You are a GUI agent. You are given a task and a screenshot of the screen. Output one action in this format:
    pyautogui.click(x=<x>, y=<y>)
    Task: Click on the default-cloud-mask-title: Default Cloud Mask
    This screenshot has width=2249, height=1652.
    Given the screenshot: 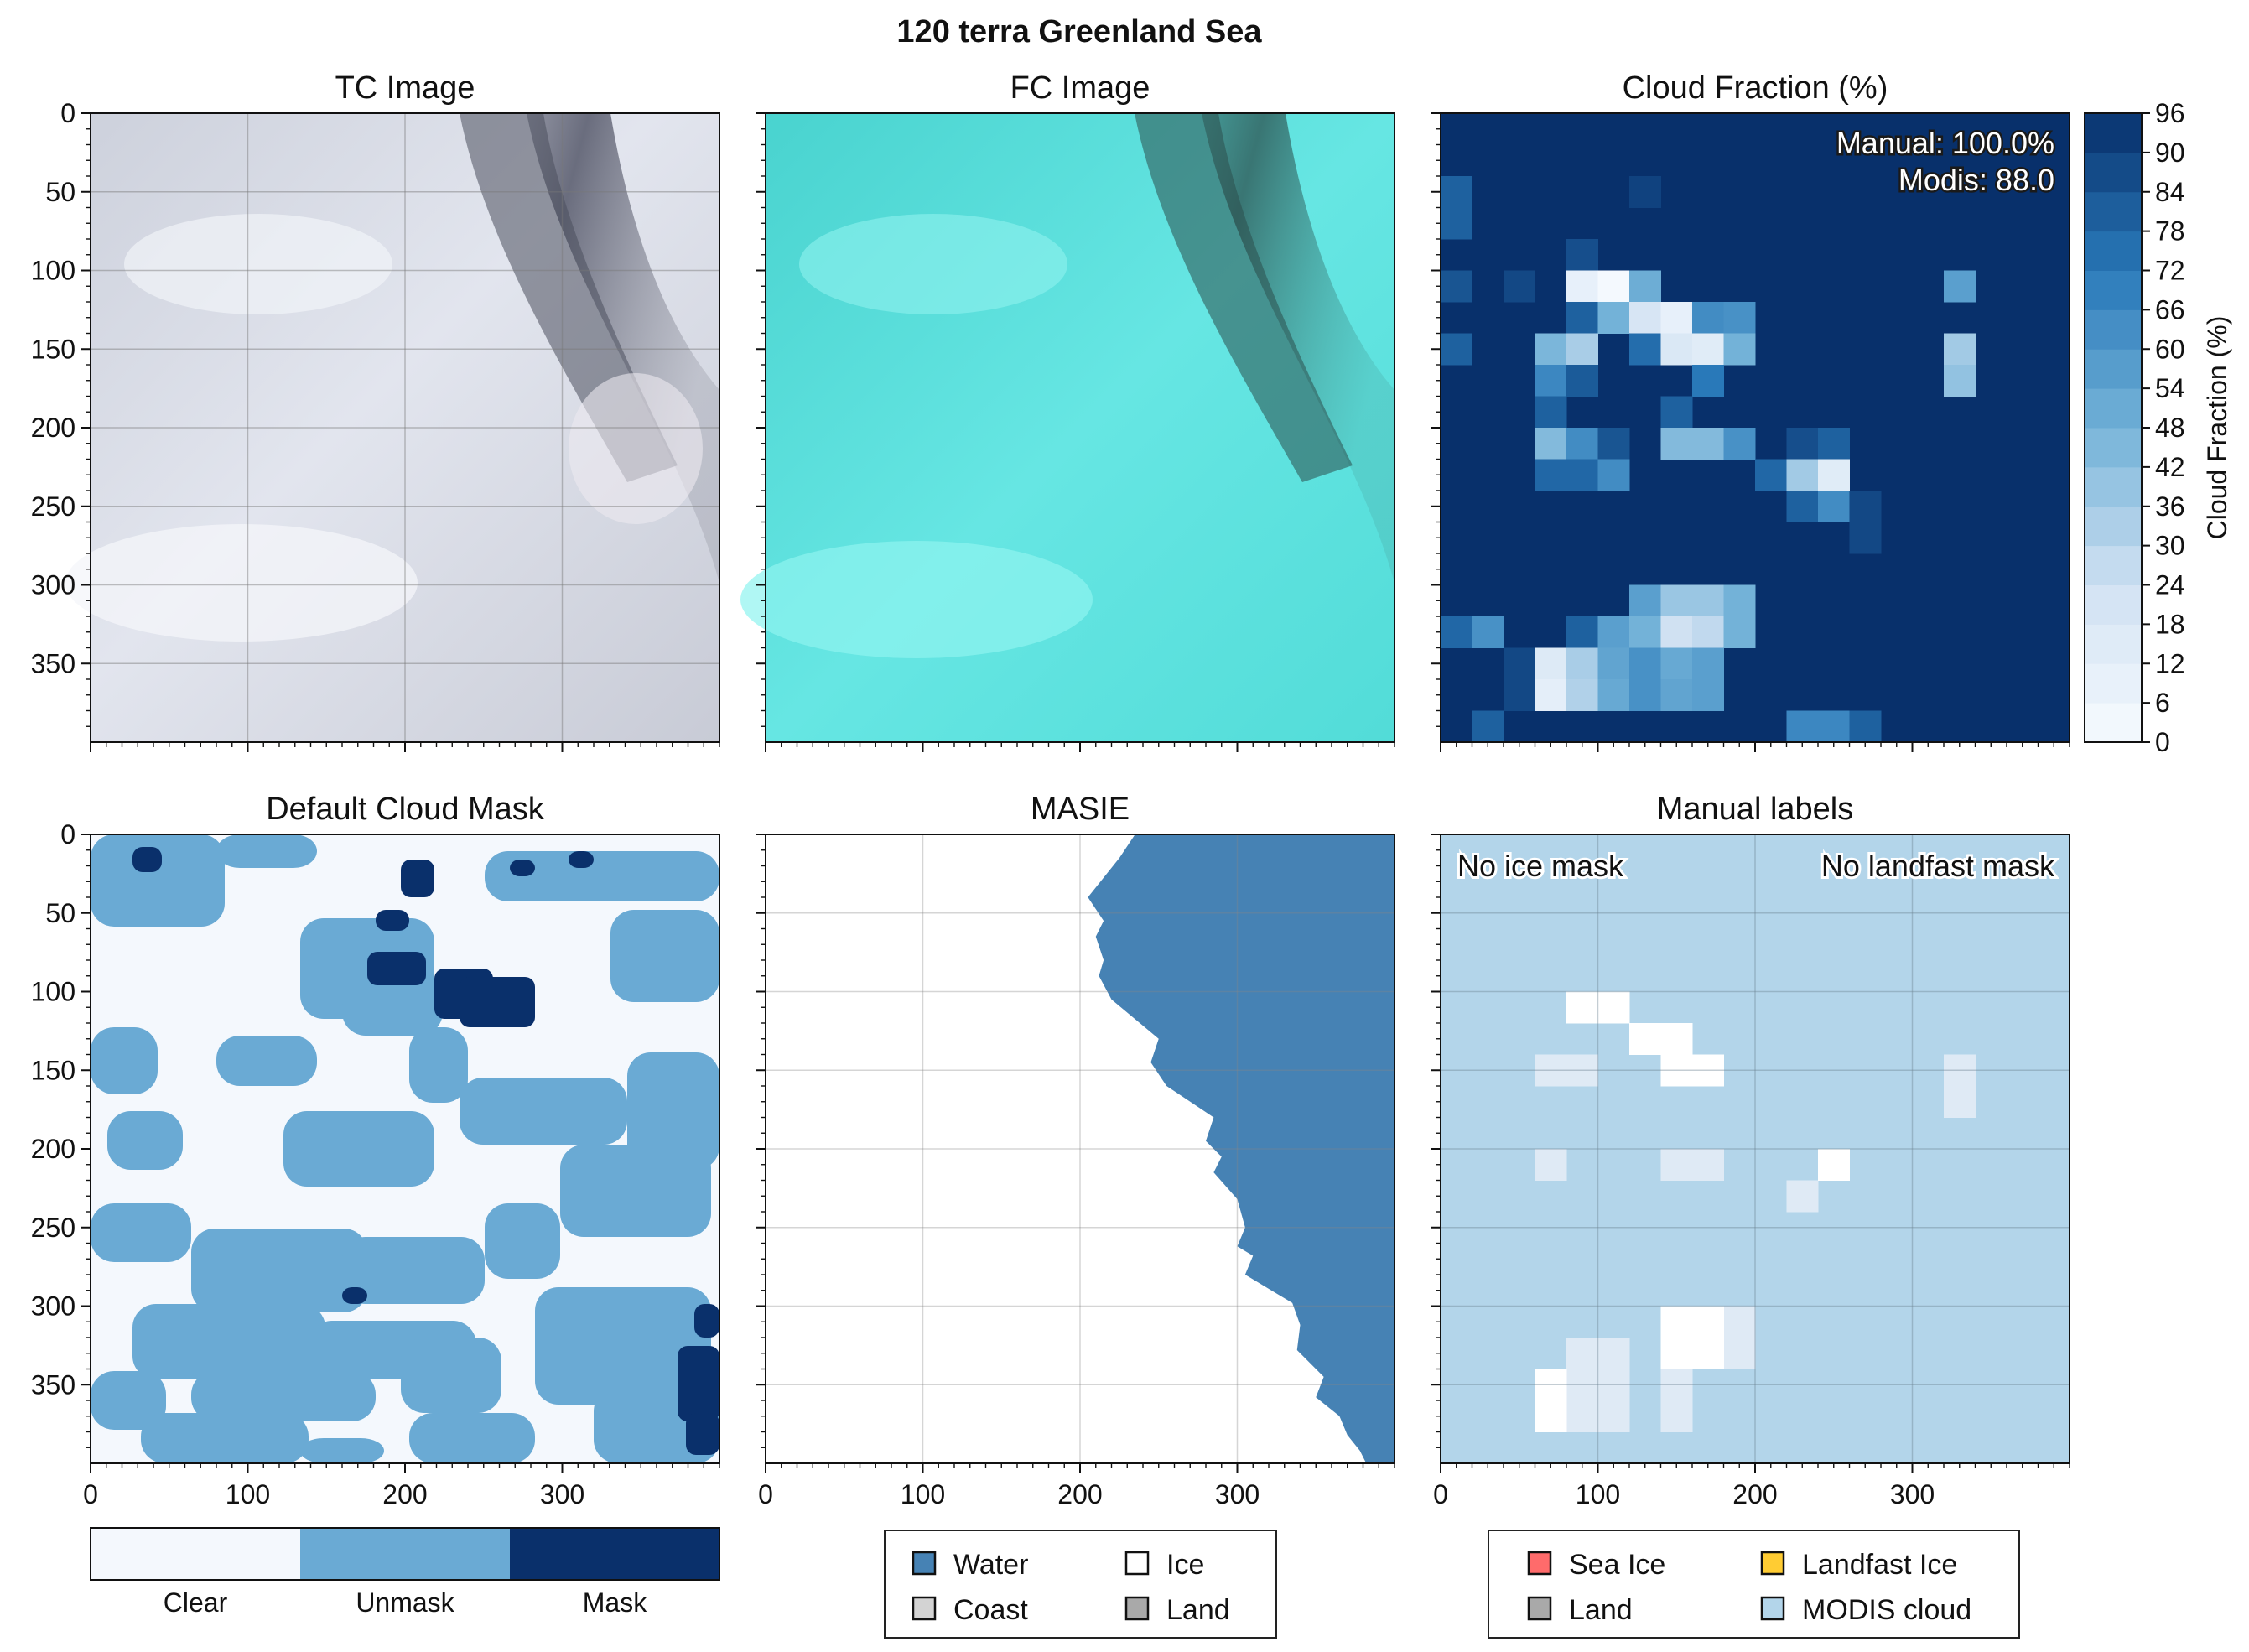 What is the action you would take?
    pyautogui.click(x=405, y=809)
    